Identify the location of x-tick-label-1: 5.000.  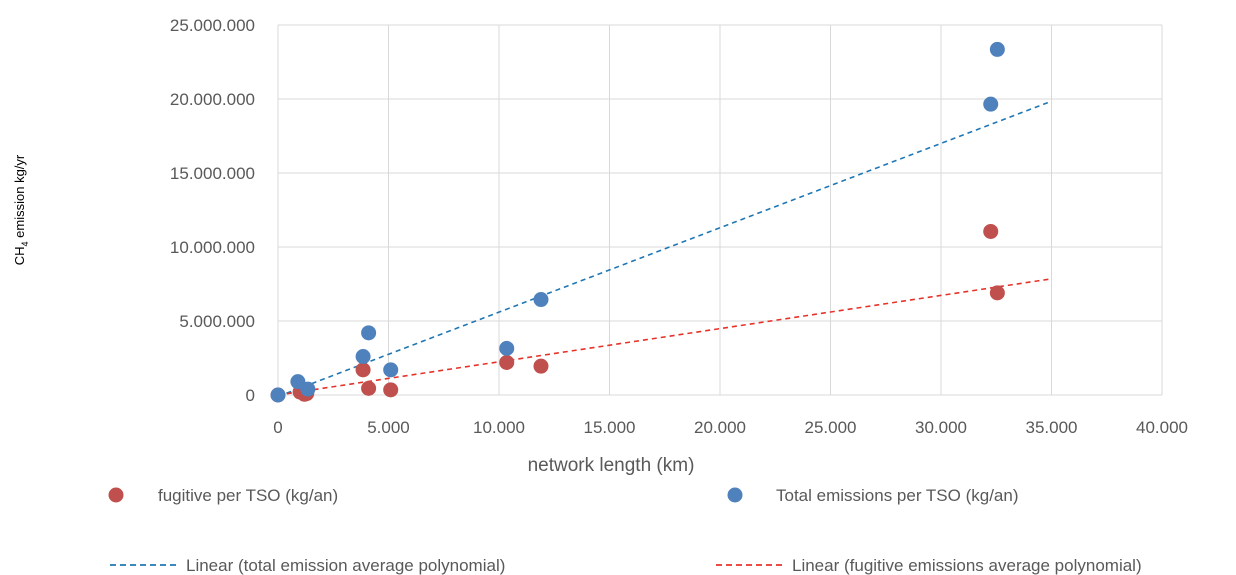
(388, 427).